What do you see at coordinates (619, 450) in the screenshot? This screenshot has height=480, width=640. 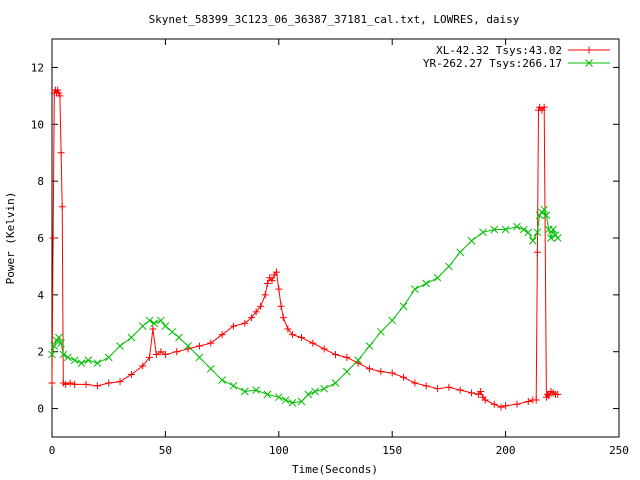 I see `x-tick-label: 250` at bounding box center [619, 450].